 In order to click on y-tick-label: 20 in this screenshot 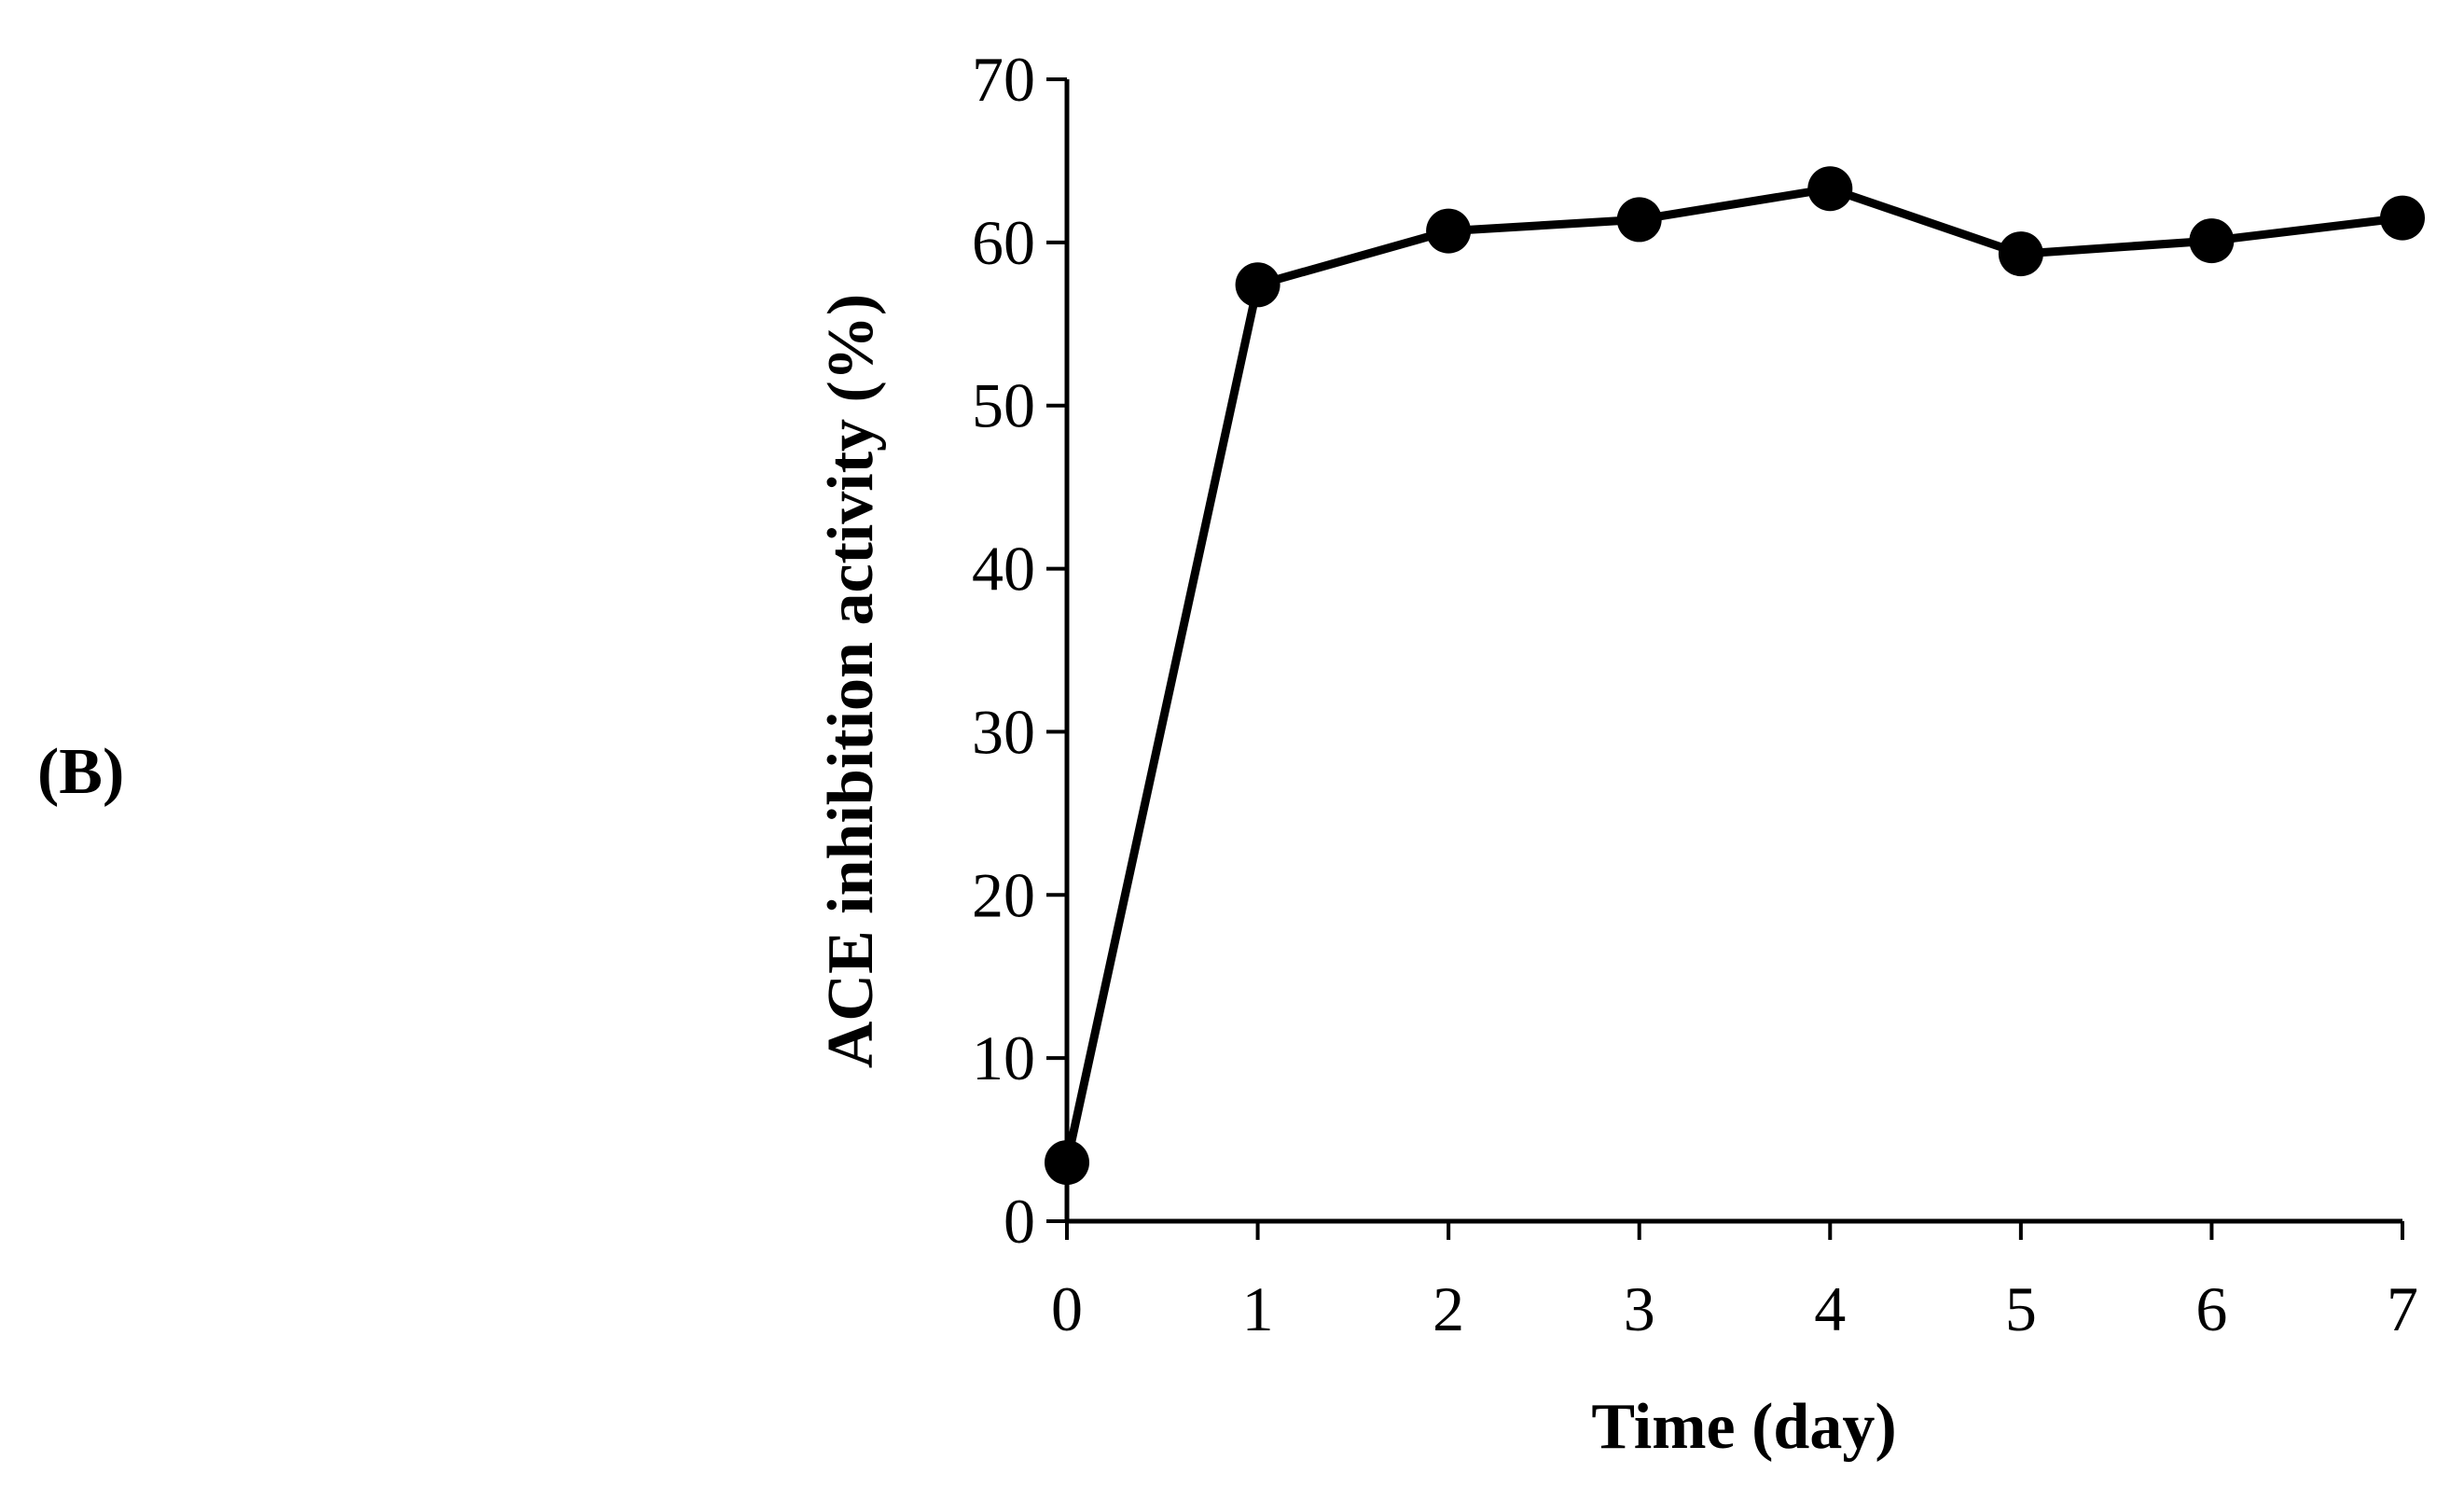, I will do `click(1003, 895)`.